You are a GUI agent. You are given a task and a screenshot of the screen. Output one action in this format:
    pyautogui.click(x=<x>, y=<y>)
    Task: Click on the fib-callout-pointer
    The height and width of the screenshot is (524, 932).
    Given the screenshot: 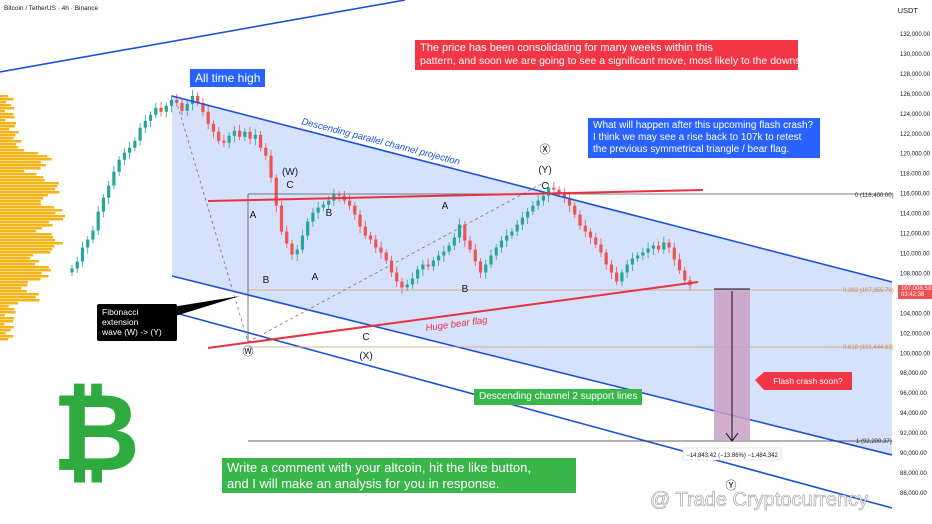 What is the action you would take?
    pyautogui.click(x=206, y=306)
    